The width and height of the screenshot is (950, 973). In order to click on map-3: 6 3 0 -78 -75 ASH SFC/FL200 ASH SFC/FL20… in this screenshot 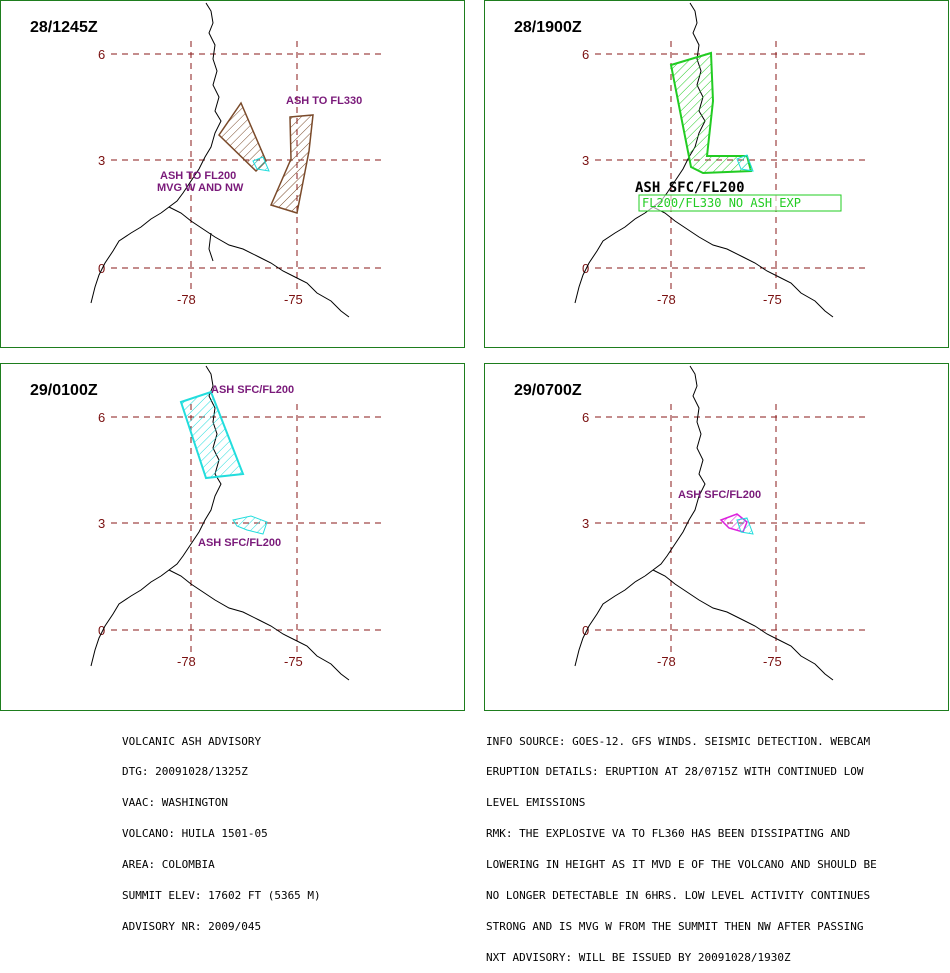, I will do `click(235, 523)`.